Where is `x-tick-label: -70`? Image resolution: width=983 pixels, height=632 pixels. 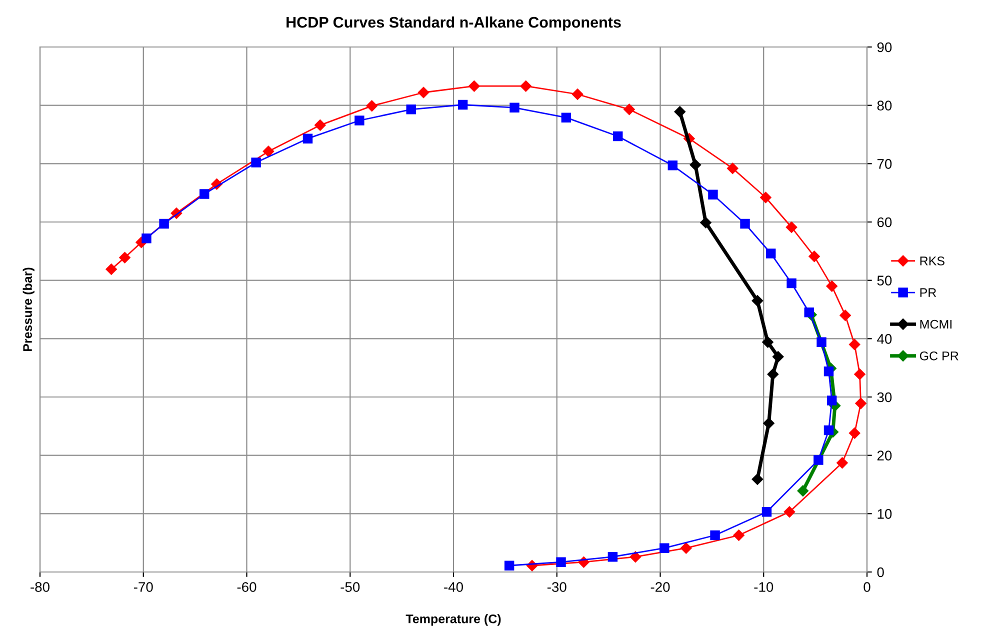
x-tick-label: -70 is located at coordinates (143, 587).